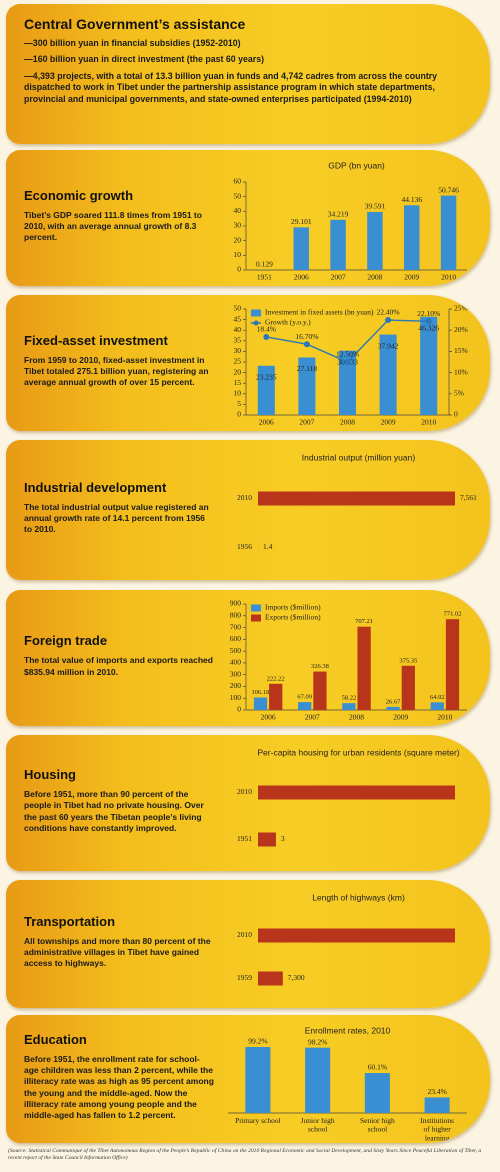 This screenshot has height=1172, width=500. What do you see at coordinates (66, 641) in the screenshot?
I see `panel-heading: Foreign trade` at bounding box center [66, 641].